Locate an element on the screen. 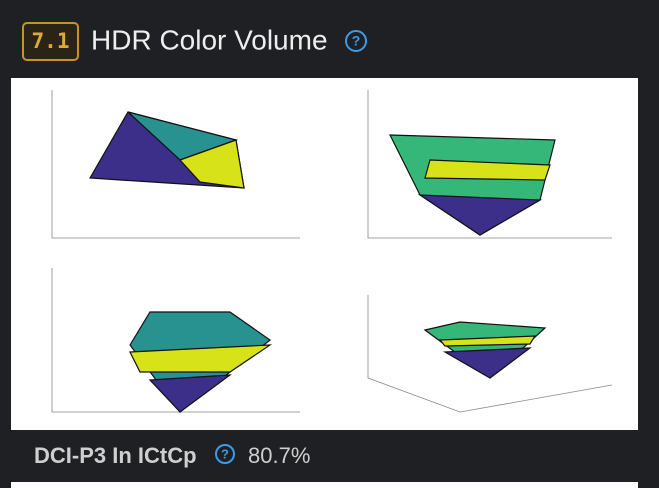 The width and height of the screenshot is (659, 488). next-panel is located at coordinates (324, 485).